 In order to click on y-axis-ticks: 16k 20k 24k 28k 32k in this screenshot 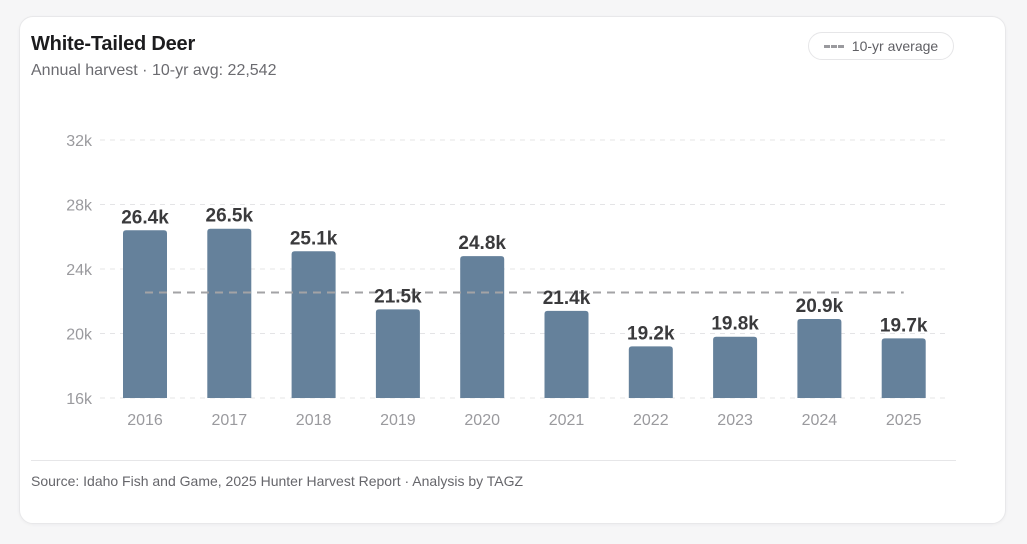, I will do `click(79, 270)`.